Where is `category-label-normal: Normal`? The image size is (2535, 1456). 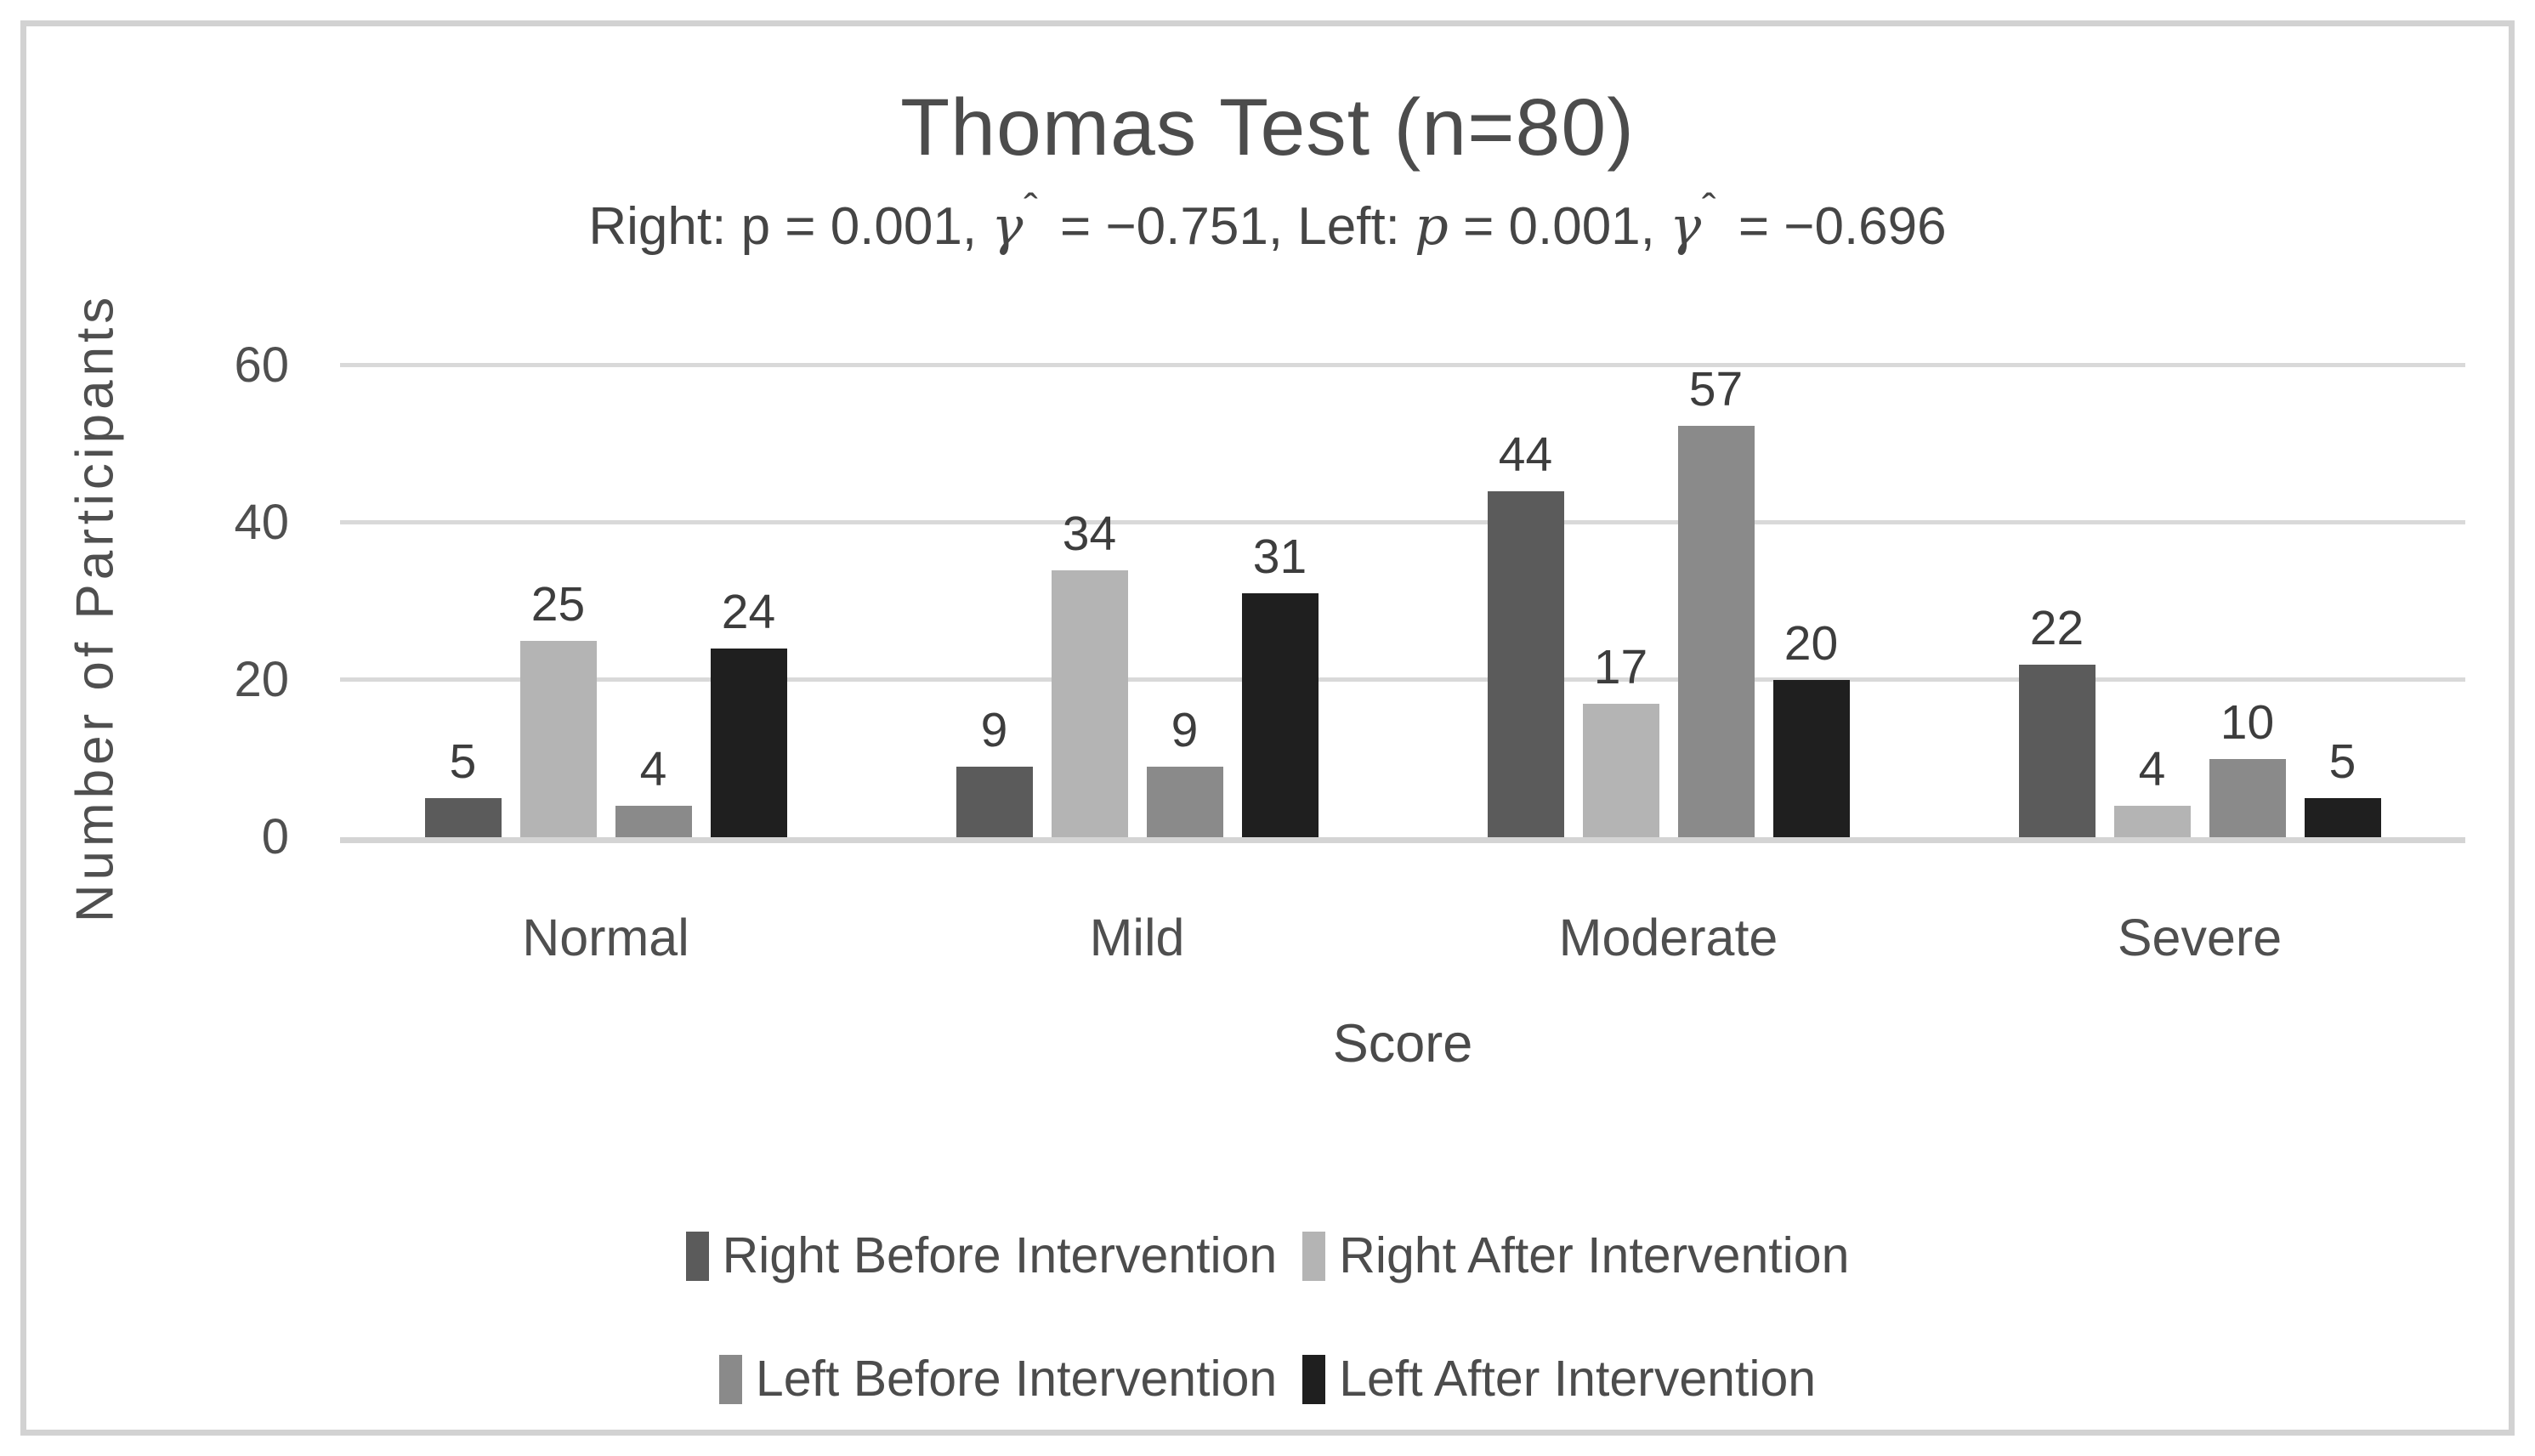 category-label-normal: Normal is located at coordinates (605, 938).